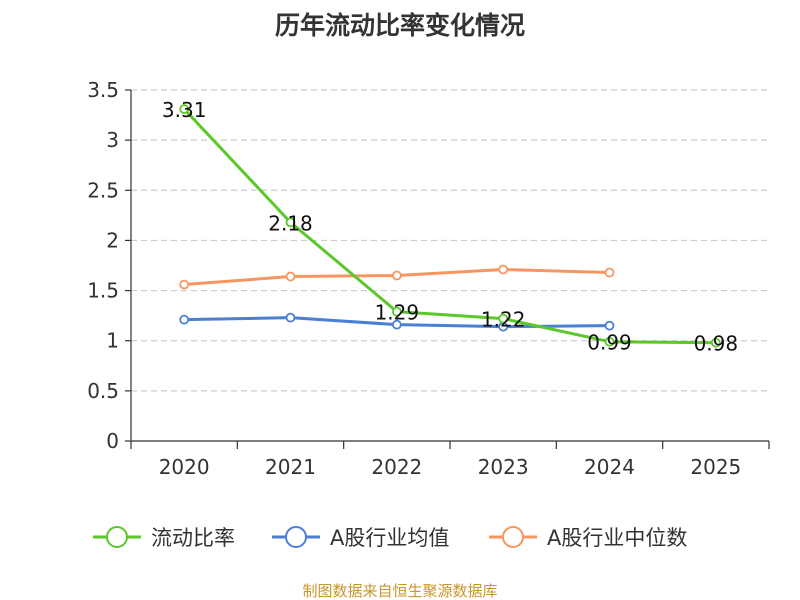  Describe the element at coordinates (715, 467) in the screenshot. I see `x-tick-label: 2025` at that location.